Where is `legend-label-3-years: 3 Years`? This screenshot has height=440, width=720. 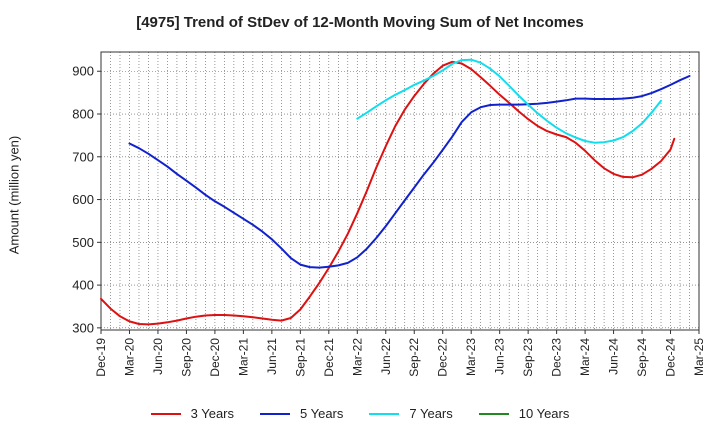 legend-label-3-years: 3 Years is located at coordinates (212, 413).